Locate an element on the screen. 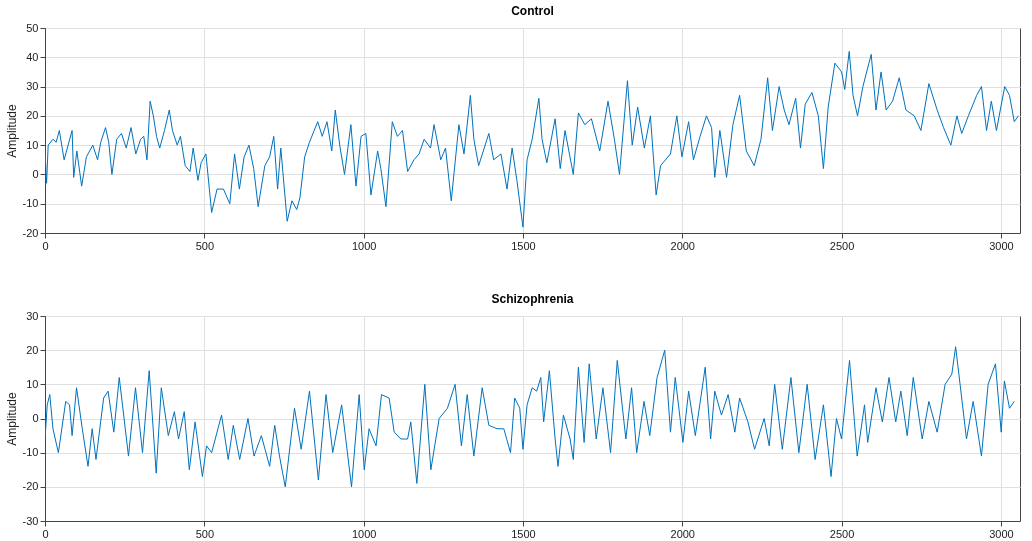 The width and height of the screenshot is (1032, 541). chart-title: Schizophrenia is located at coordinates (532, 299).